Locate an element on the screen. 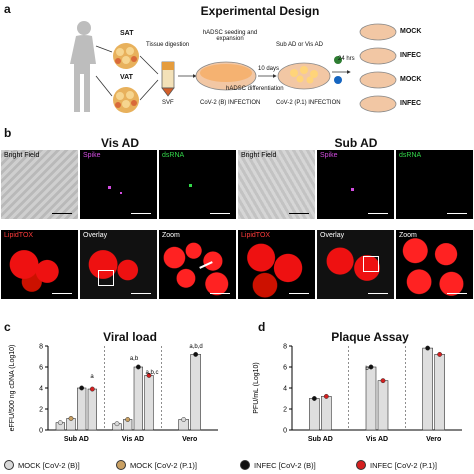 This screenshot has height=474, width=474. sub-ad-title: Sub AD is located at coordinates (356, 143).